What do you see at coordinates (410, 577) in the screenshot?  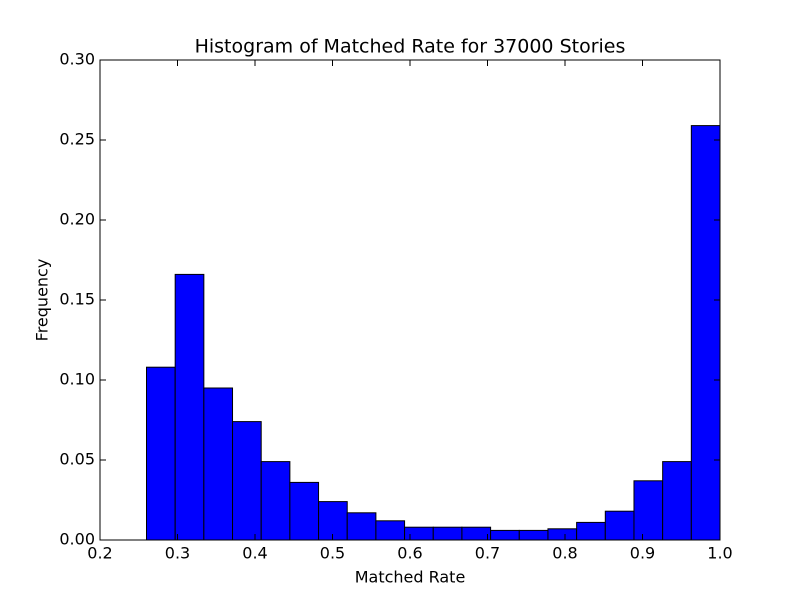 I see `x-axis-label: Matched Rate` at bounding box center [410, 577].